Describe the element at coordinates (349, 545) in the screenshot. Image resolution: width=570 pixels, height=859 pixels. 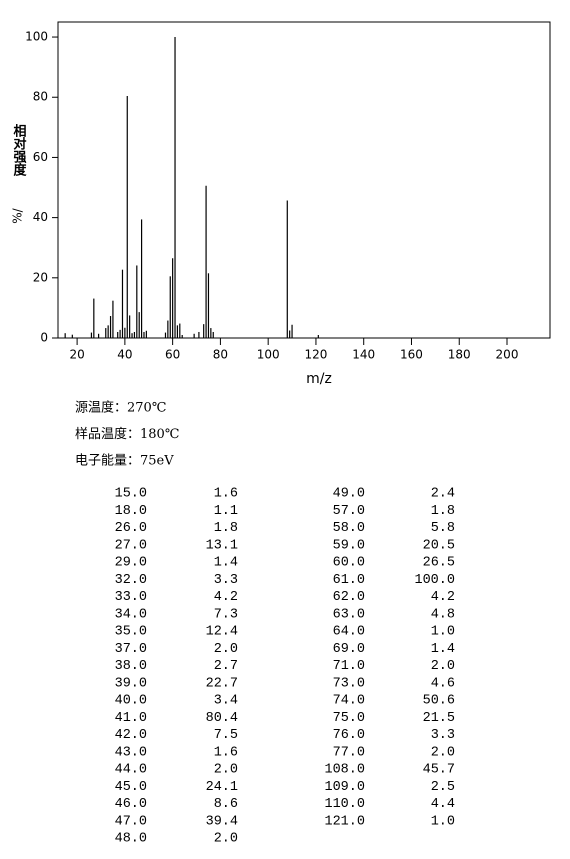
I see `table-mz: 59.0` at that location.